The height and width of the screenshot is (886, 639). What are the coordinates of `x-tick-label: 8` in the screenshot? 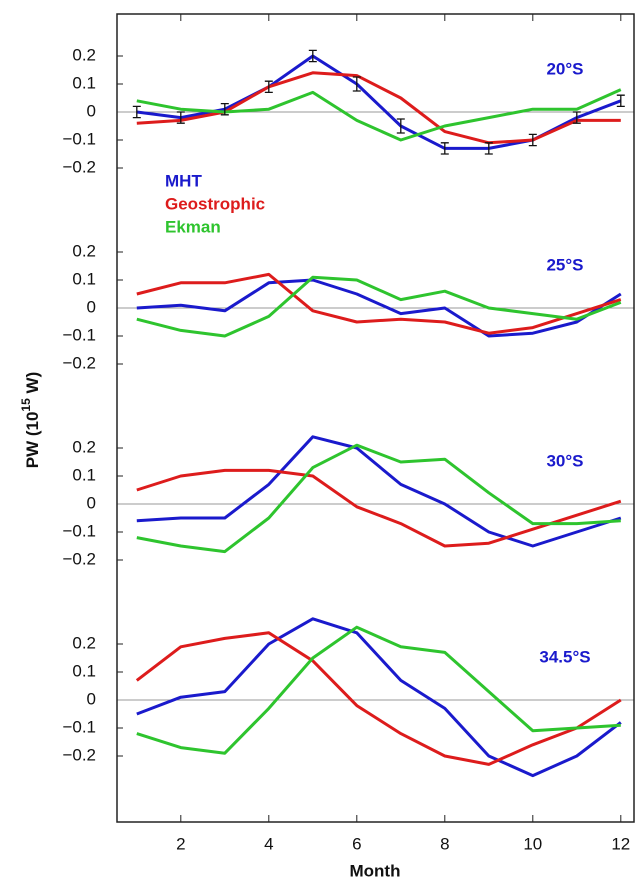 It's located at (444, 843).